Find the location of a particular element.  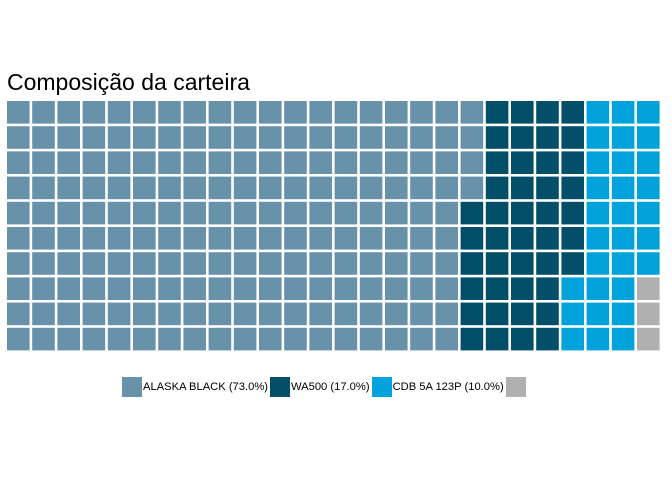

legend-key-alaska-black is located at coordinates (132, 387).